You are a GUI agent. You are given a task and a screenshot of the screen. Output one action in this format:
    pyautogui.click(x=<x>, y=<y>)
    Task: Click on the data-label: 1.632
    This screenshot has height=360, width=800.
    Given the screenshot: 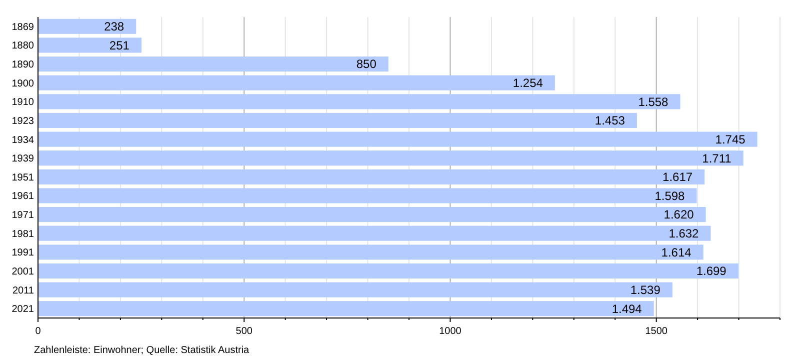 What is the action you would take?
    pyautogui.click(x=684, y=233)
    